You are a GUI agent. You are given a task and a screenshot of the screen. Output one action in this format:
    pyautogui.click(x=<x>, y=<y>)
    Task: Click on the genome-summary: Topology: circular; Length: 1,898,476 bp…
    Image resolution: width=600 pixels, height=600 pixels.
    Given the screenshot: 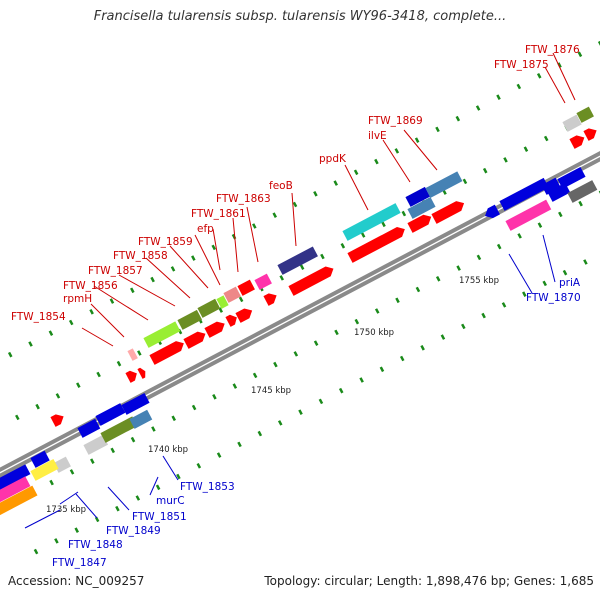 What is the action you would take?
    pyautogui.click(x=429, y=581)
    